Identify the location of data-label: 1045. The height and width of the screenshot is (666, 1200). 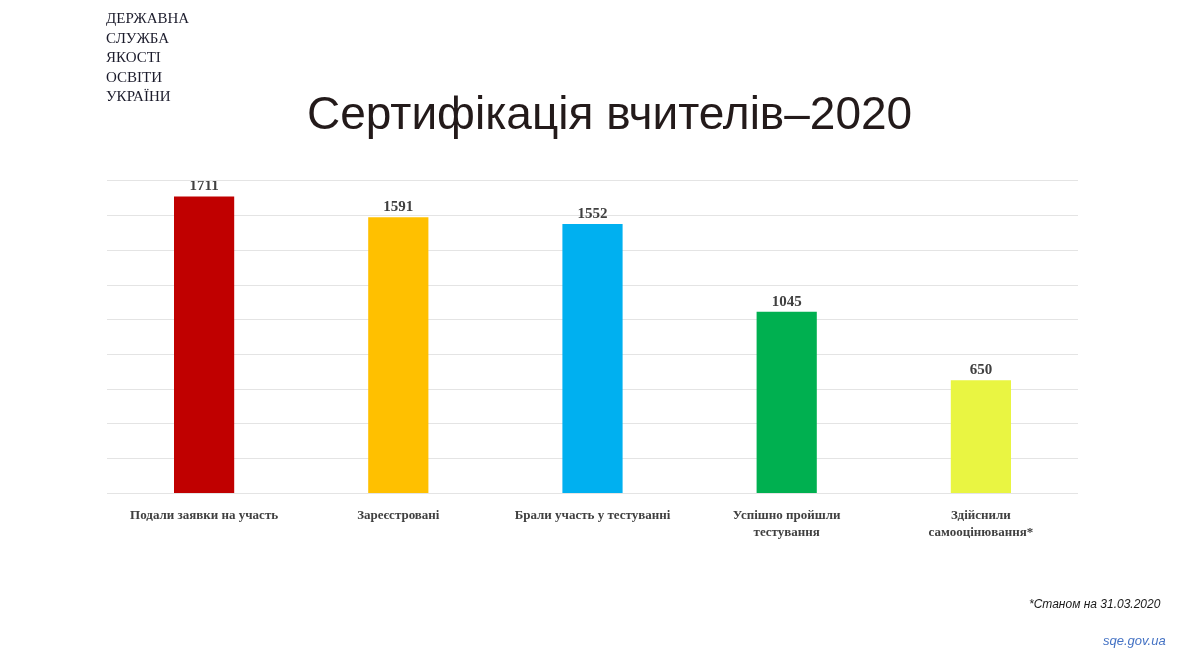
(786, 300).